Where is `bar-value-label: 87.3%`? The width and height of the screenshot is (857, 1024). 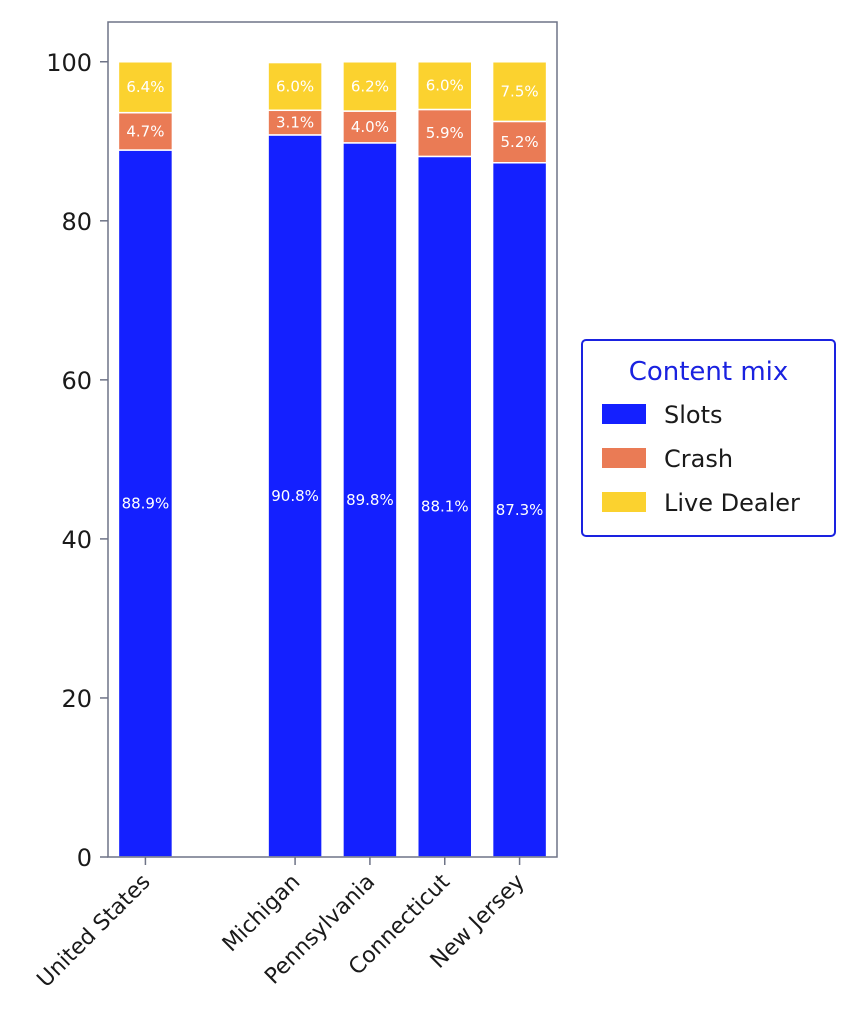 bar-value-label: 87.3% is located at coordinates (520, 510).